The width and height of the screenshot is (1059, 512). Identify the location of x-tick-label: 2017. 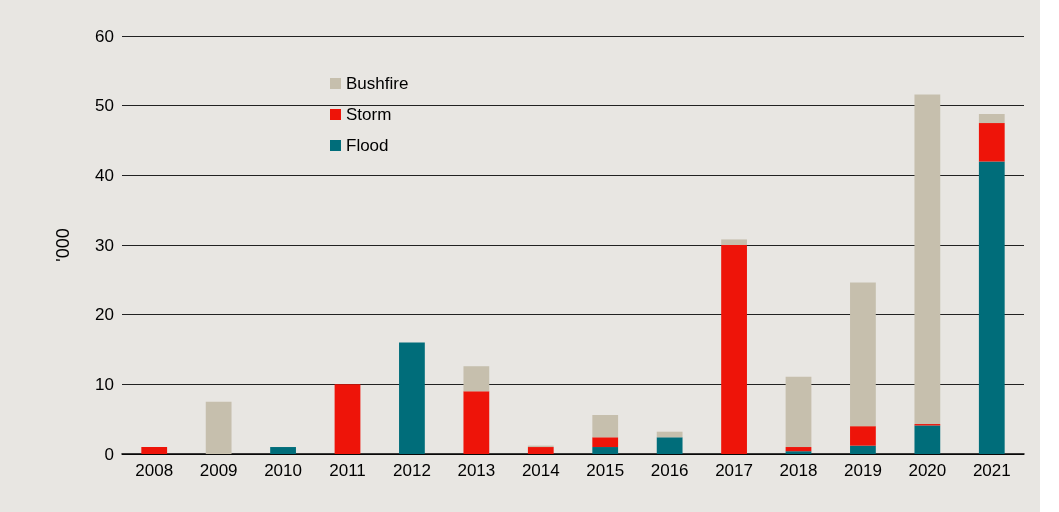
(734, 470).